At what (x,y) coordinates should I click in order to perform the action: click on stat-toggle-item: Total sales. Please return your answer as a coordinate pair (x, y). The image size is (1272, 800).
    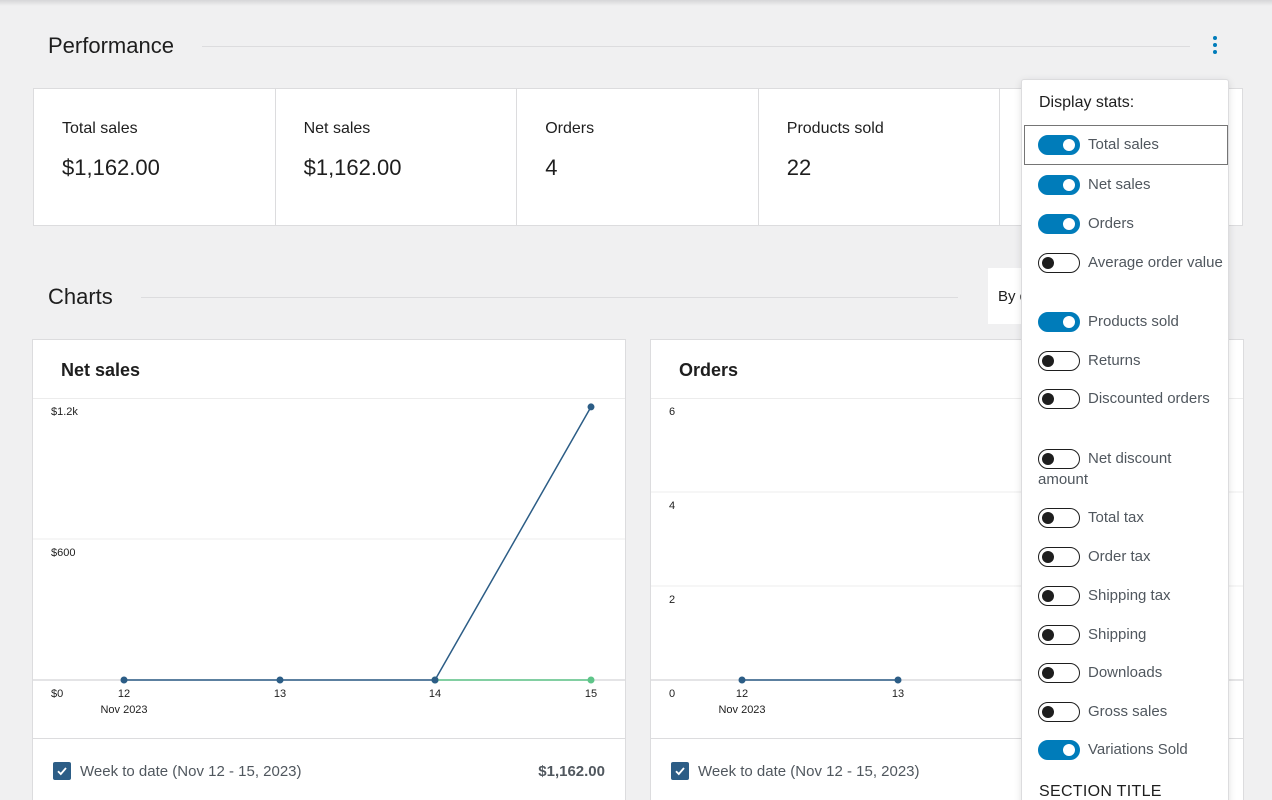
    Looking at the image, I should click on (1126, 145).